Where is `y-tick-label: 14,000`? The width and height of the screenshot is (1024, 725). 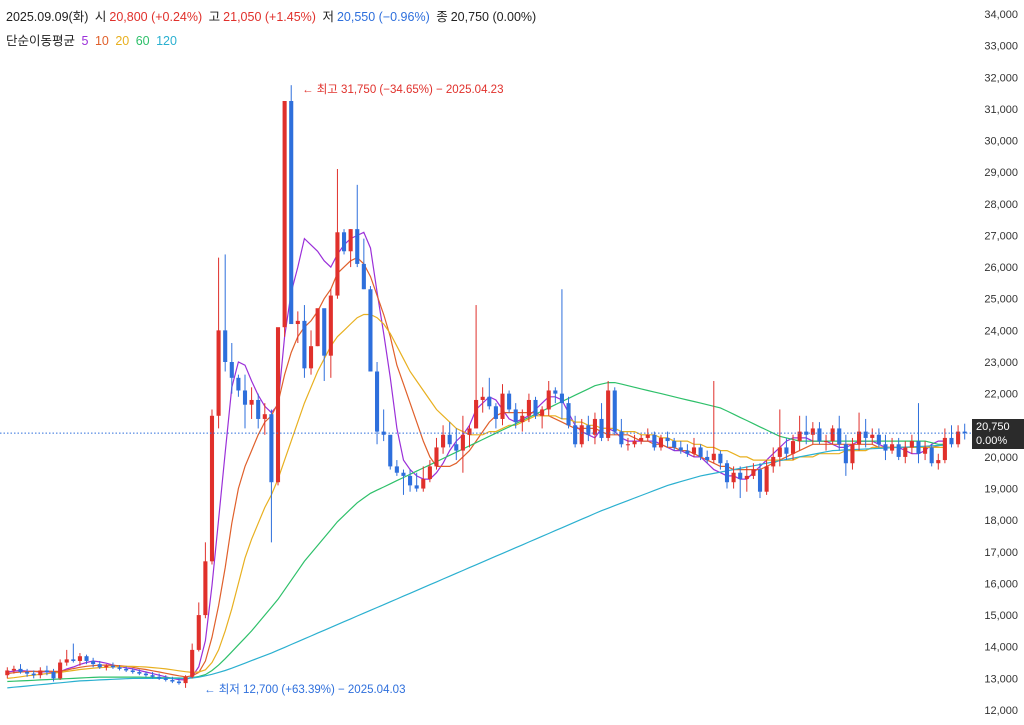 y-tick-label: 14,000 is located at coordinates (1001, 648).